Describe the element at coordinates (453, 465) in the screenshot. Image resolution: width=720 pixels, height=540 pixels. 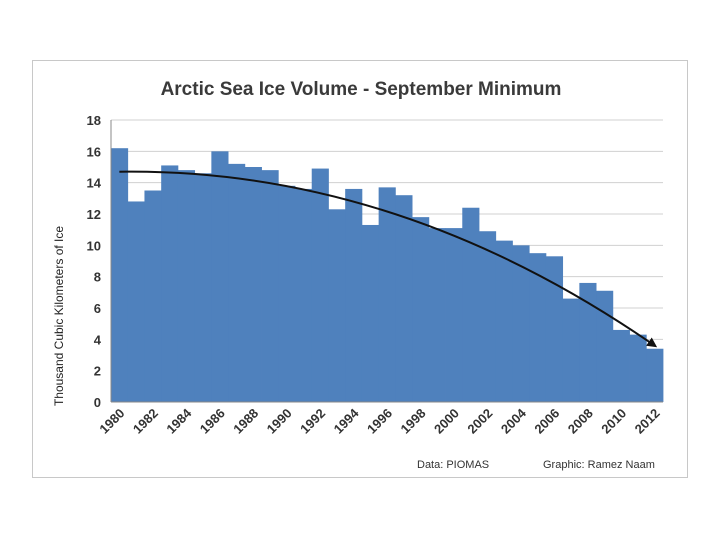
I see `data-credit: Data: PIOMAS` at that location.